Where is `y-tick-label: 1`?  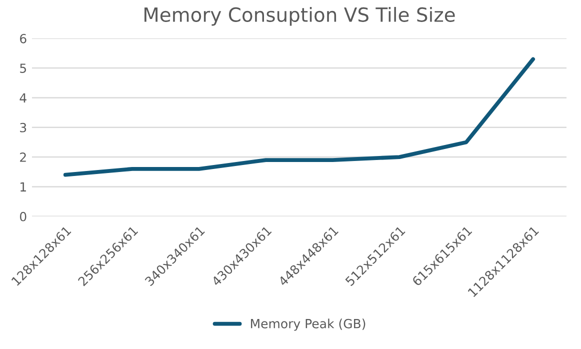
y-tick-label: 1 is located at coordinates (23, 187).